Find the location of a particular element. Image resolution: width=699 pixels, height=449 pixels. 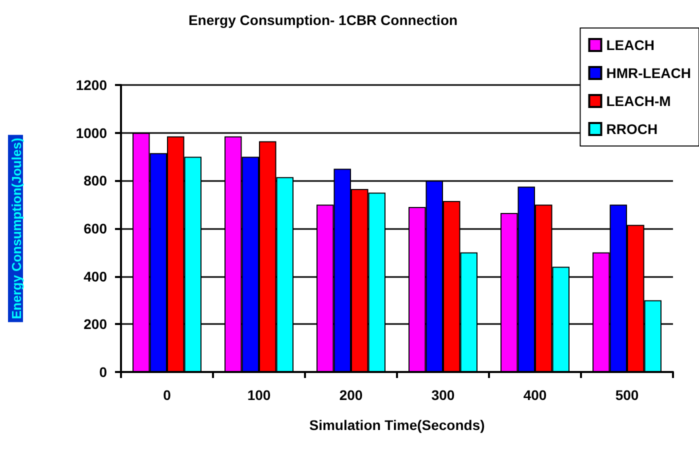

y-tick-label: 1000 is located at coordinates (92, 132).